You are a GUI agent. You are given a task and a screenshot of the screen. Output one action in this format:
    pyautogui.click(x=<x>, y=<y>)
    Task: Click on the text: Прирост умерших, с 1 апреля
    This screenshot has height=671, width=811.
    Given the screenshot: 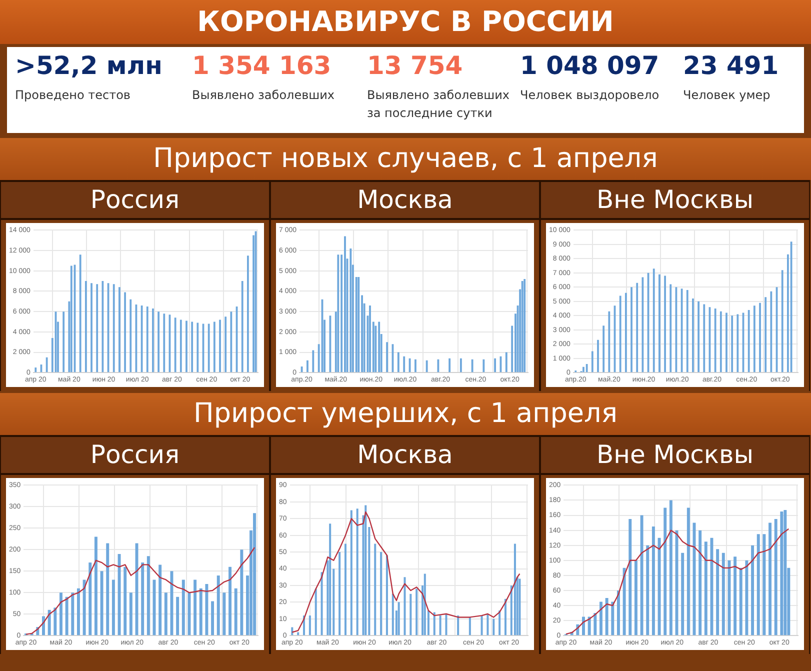 What is the action you would take?
    pyautogui.click(x=405, y=414)
    